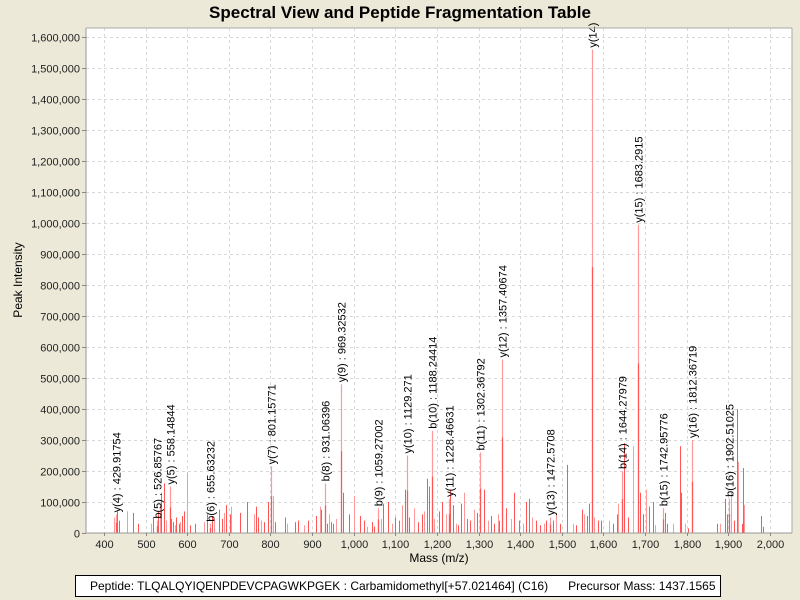 The width and height of the screenshot is (800, 600). I want to click on x-axis-title: Mass (m/z), so click(438, 558).